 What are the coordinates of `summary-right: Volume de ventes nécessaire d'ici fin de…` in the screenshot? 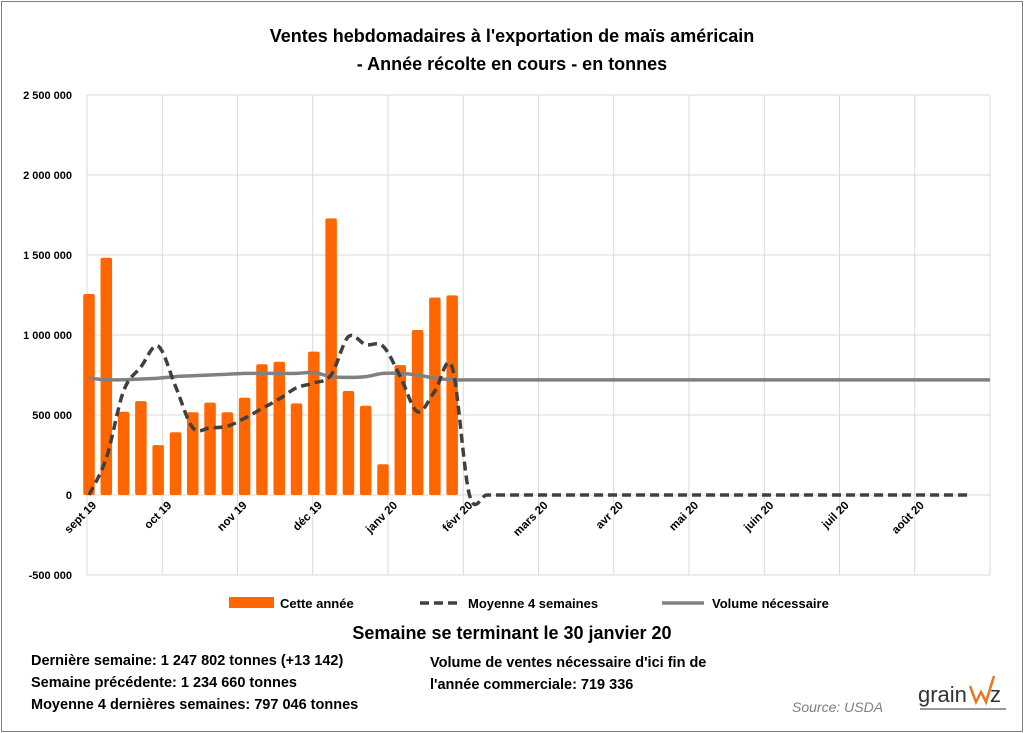 It's located at (568, 674).